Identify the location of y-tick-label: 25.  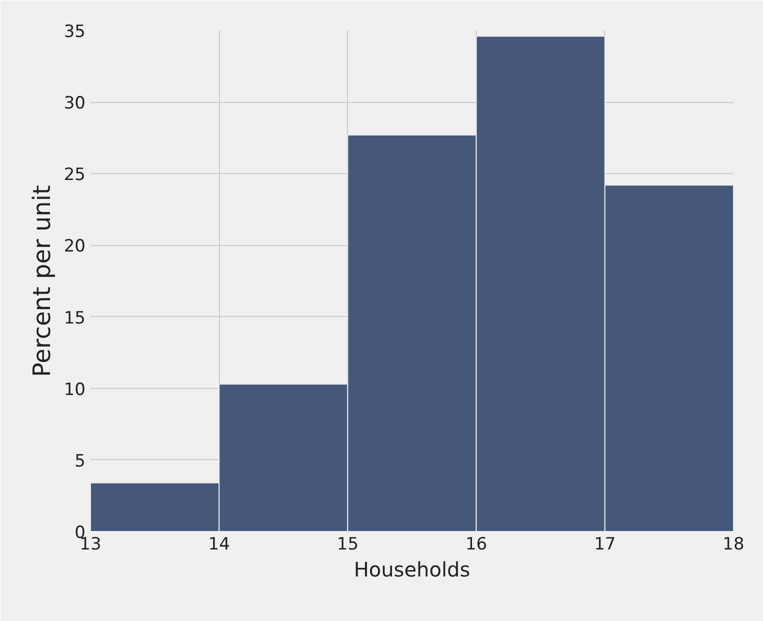
(75, 175).